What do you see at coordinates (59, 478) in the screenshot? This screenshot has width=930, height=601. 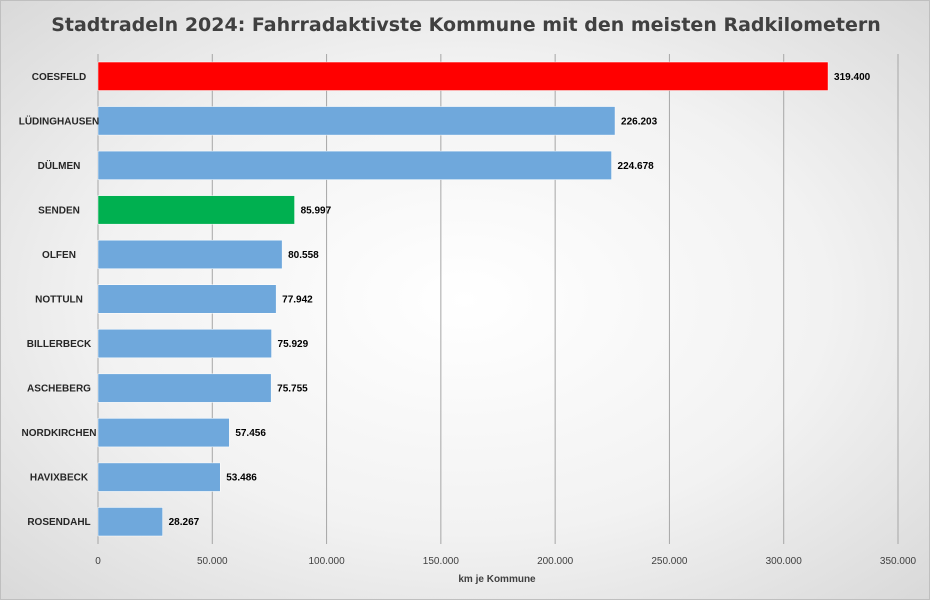 I see `category-label: HAVIXBECK` at bounding box center [59, 478].